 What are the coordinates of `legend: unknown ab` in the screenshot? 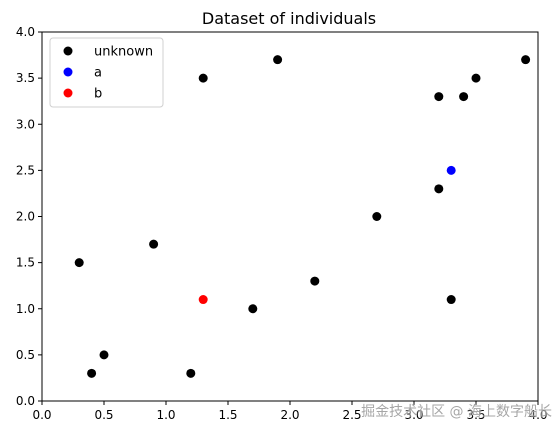 It's located at (106, 72).